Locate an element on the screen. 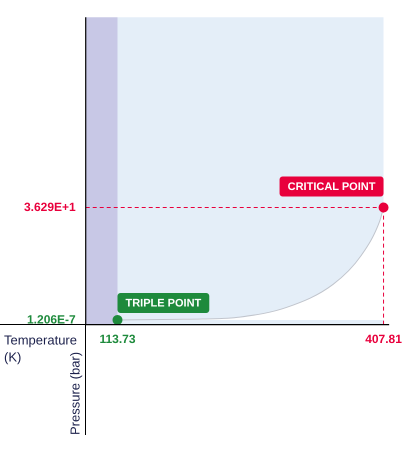 Image resolution: width=410 pixels, height=475 pixels. x-tick-label: 113.73 is located at coordinates (117, 339).